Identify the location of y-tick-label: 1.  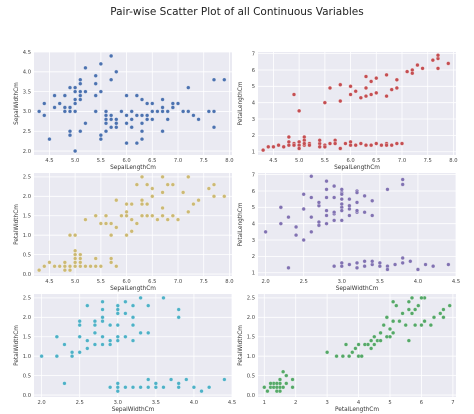
(253, 274).